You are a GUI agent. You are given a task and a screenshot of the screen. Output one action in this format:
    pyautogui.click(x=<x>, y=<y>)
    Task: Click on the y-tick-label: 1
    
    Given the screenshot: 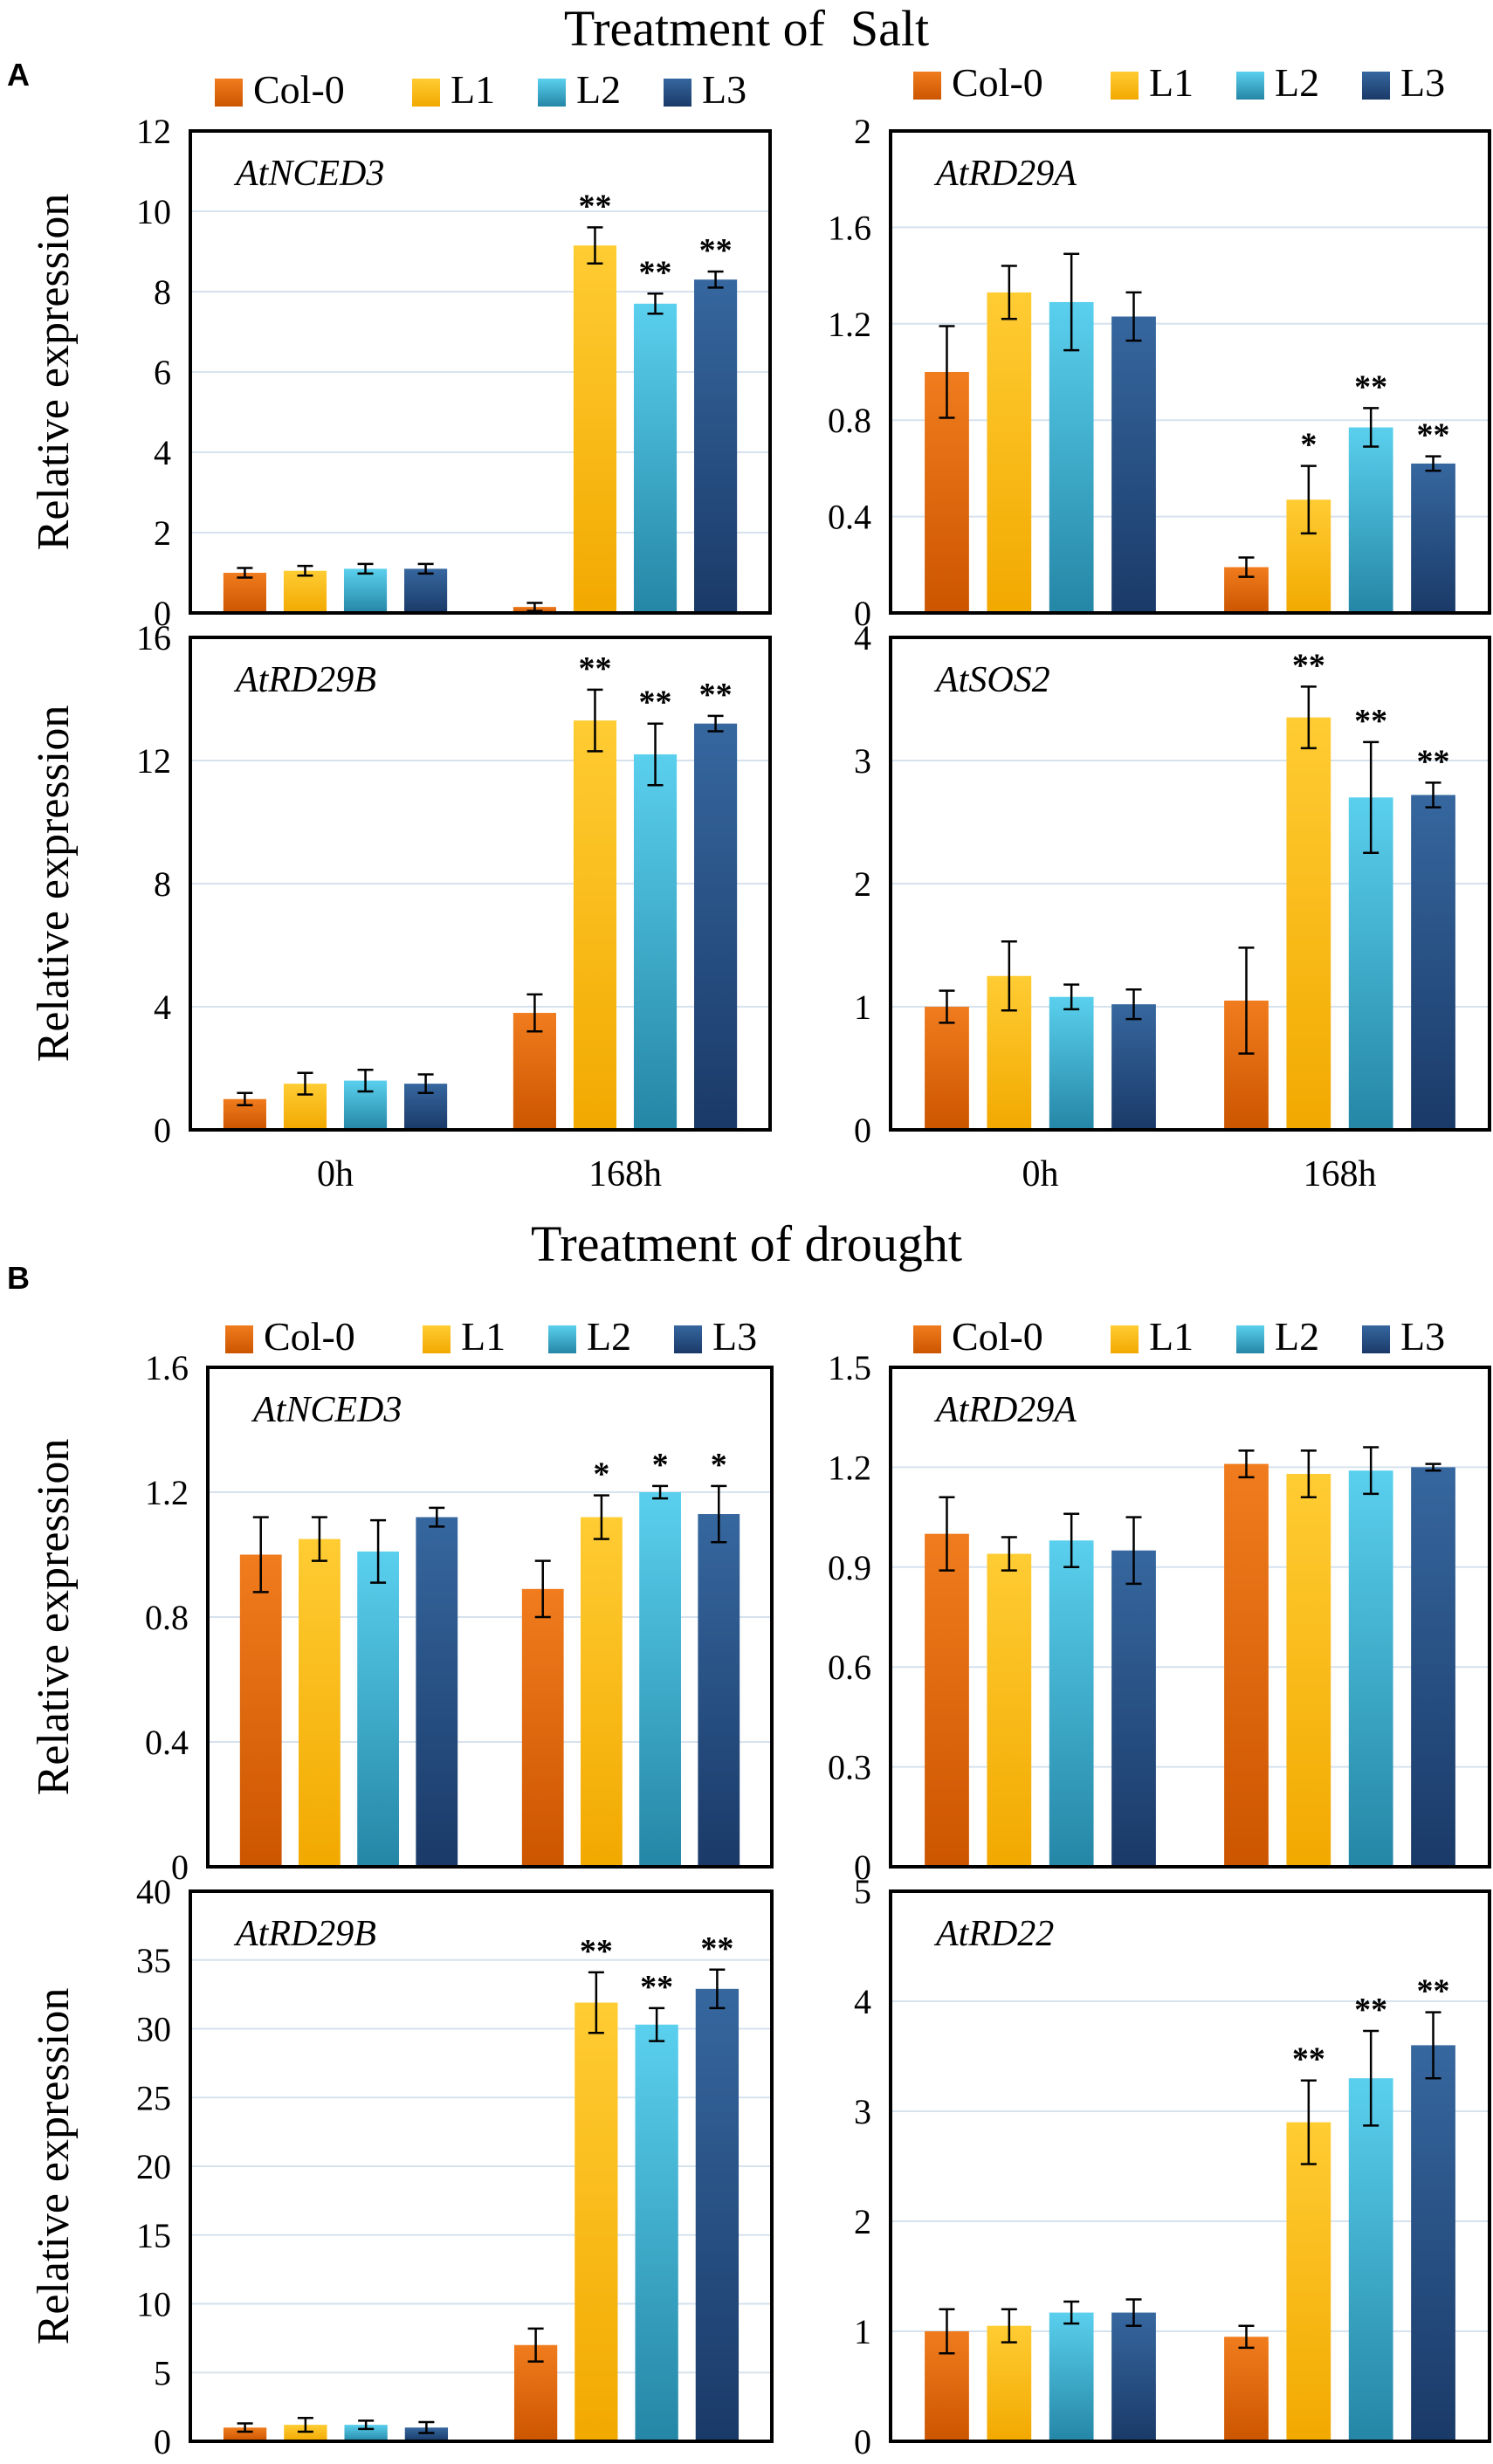 What is the action you would take?
    pyautogui.click(x=862, y=1008)
    